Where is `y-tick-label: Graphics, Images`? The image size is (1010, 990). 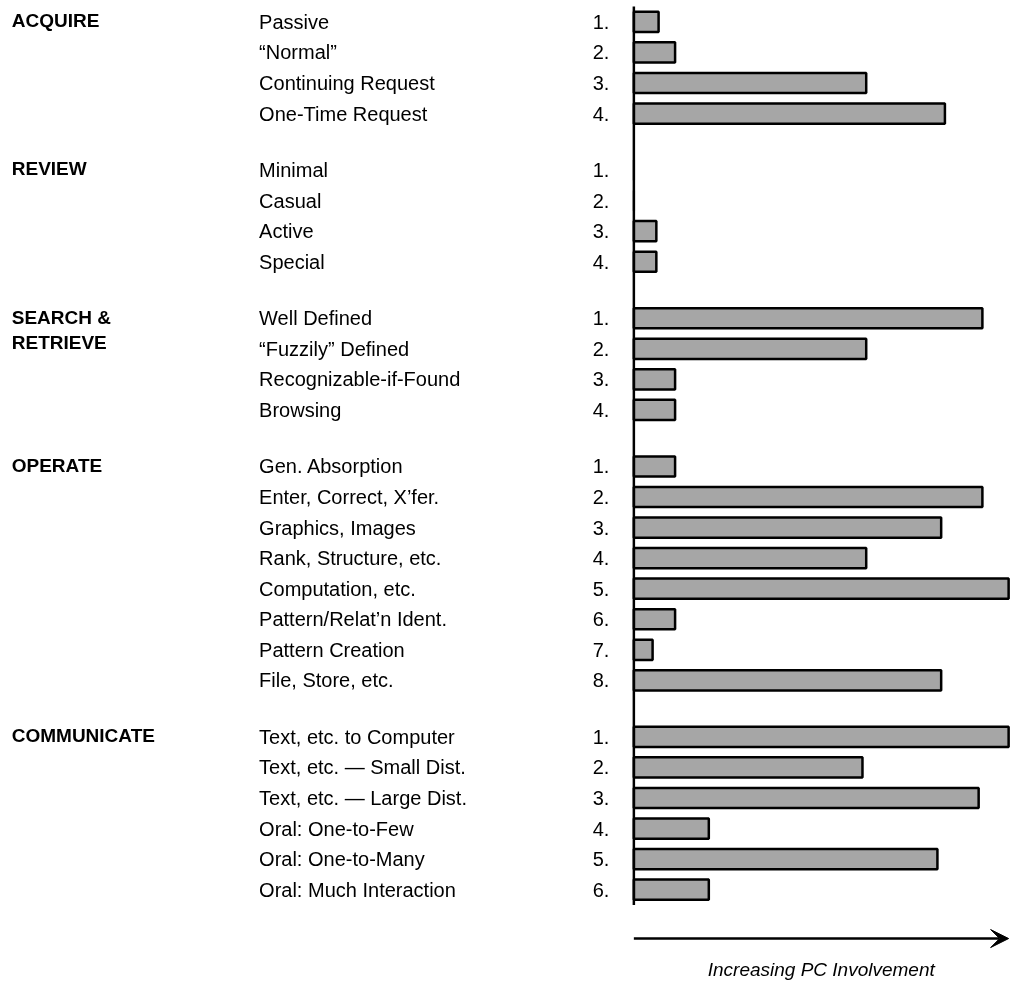 y-tick-label: Graphics, Images is located at coordinates (337, 527).